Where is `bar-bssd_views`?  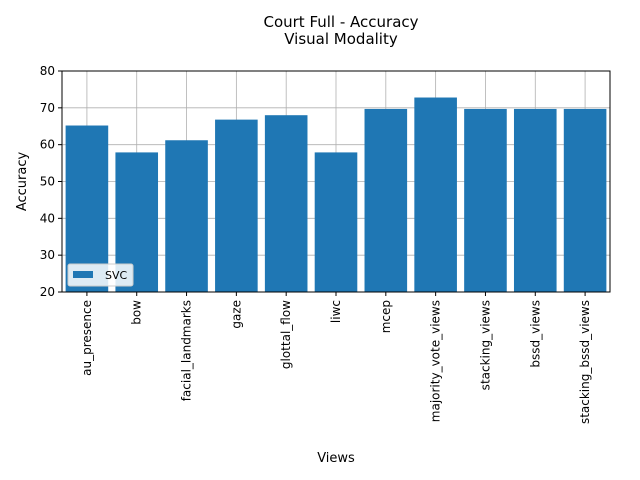
bar-bssd_views is located at coordinates (535, 200).